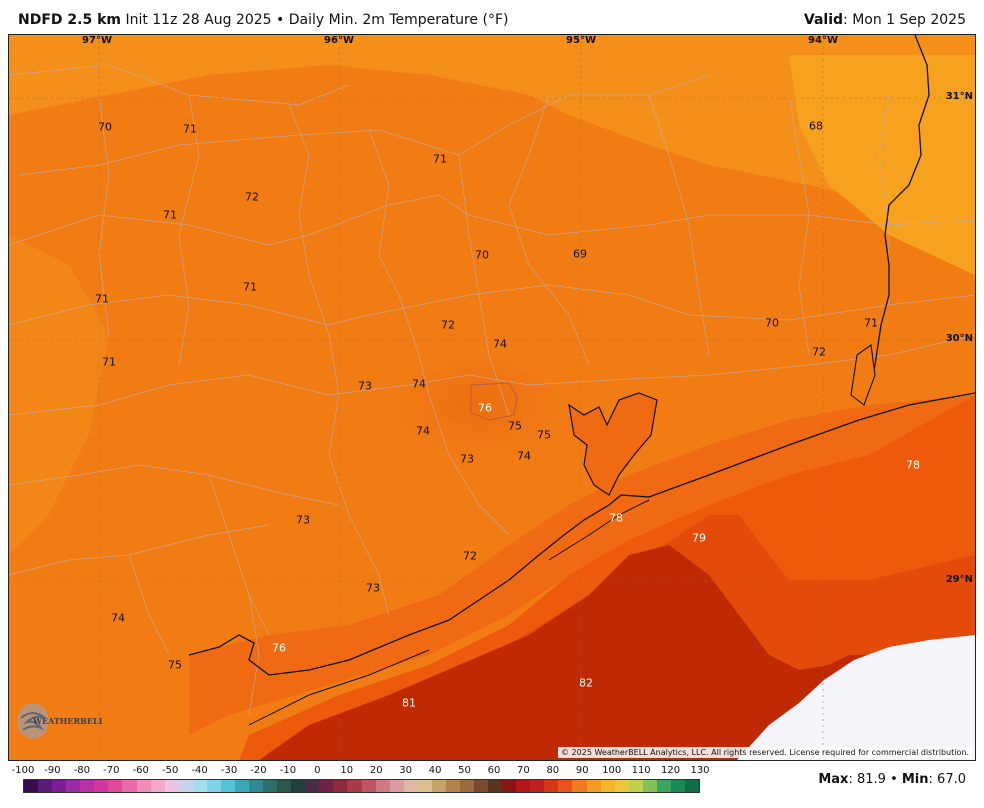 The height and width of the screenshot is (808, 984). Describe the element at coordinates (612, 770) in the screenshot. I see `colorbar-tick-label: 100` at that location.